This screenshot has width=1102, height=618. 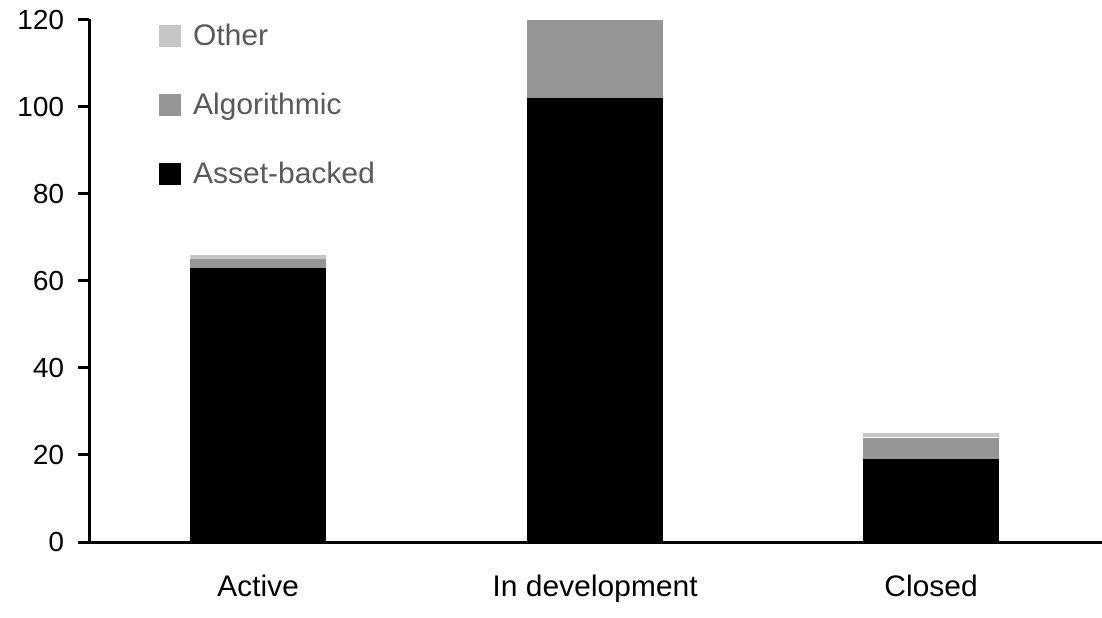 What do you see at coordinates (931, 435) in the screenshot?
I see `bar-segment-other-closed` at bounding box center [931, 435].